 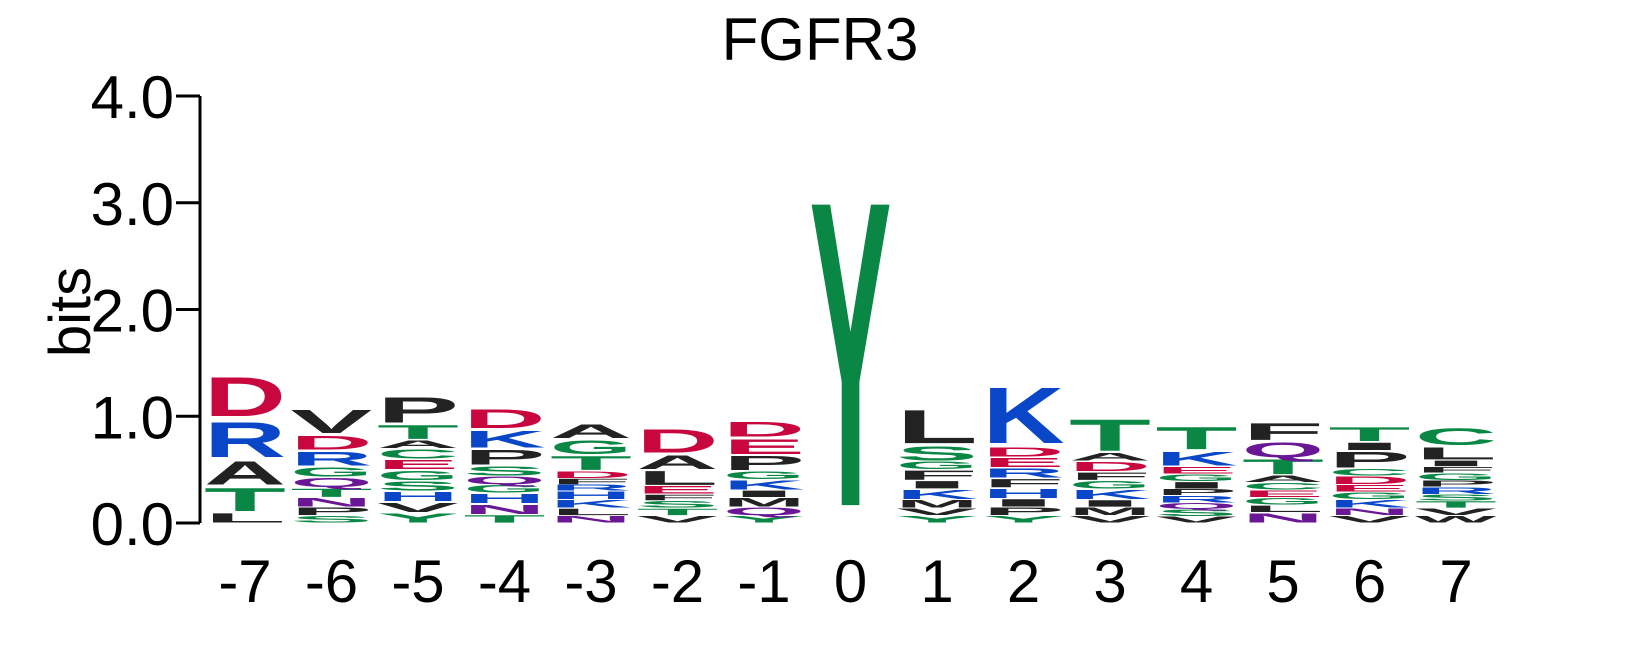 What do you see at coordinates (1023, 581) in the screenshot?
I see `x-tick-label: 2` at bounding box center [1023, 581].